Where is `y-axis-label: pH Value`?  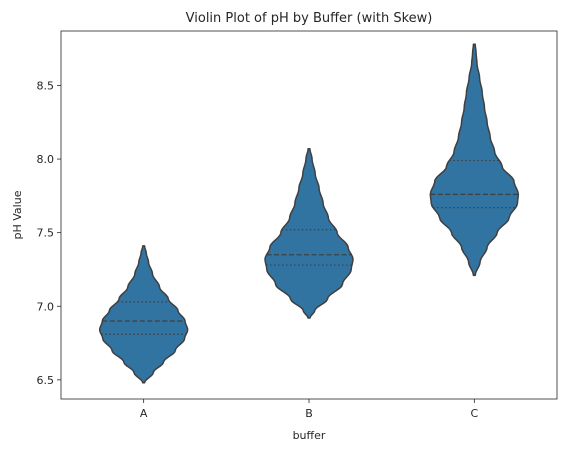
y-axis-label: pH Value is located at coordinates (17, 214).